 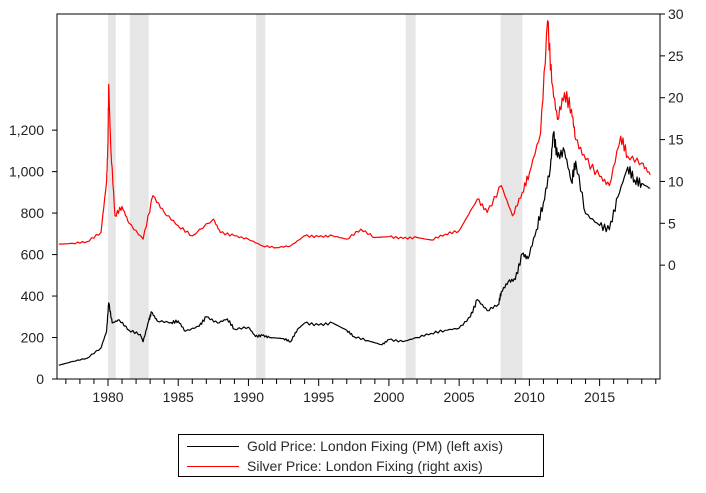 I want to click on left-y-tick-label: 1,000, so click(x=26, y=172).